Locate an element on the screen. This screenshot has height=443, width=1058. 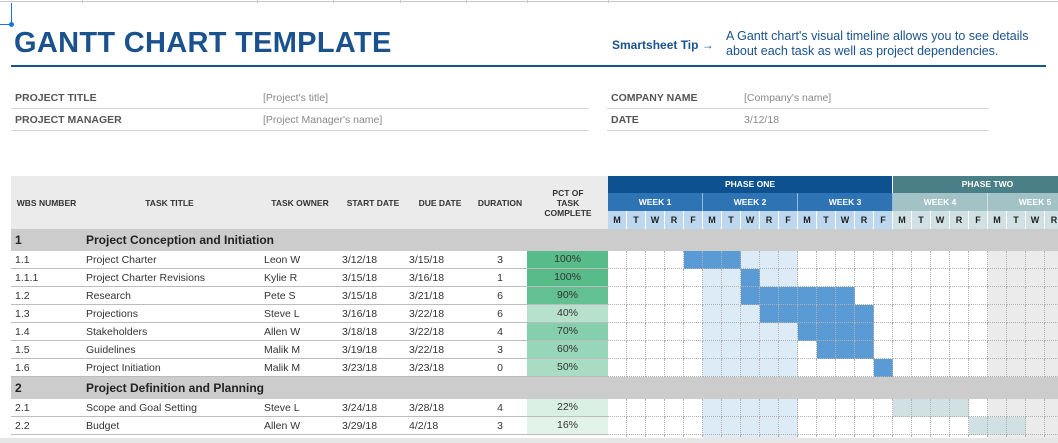
task-due-date: 3/21/18 is located at coordinates (427, 296).